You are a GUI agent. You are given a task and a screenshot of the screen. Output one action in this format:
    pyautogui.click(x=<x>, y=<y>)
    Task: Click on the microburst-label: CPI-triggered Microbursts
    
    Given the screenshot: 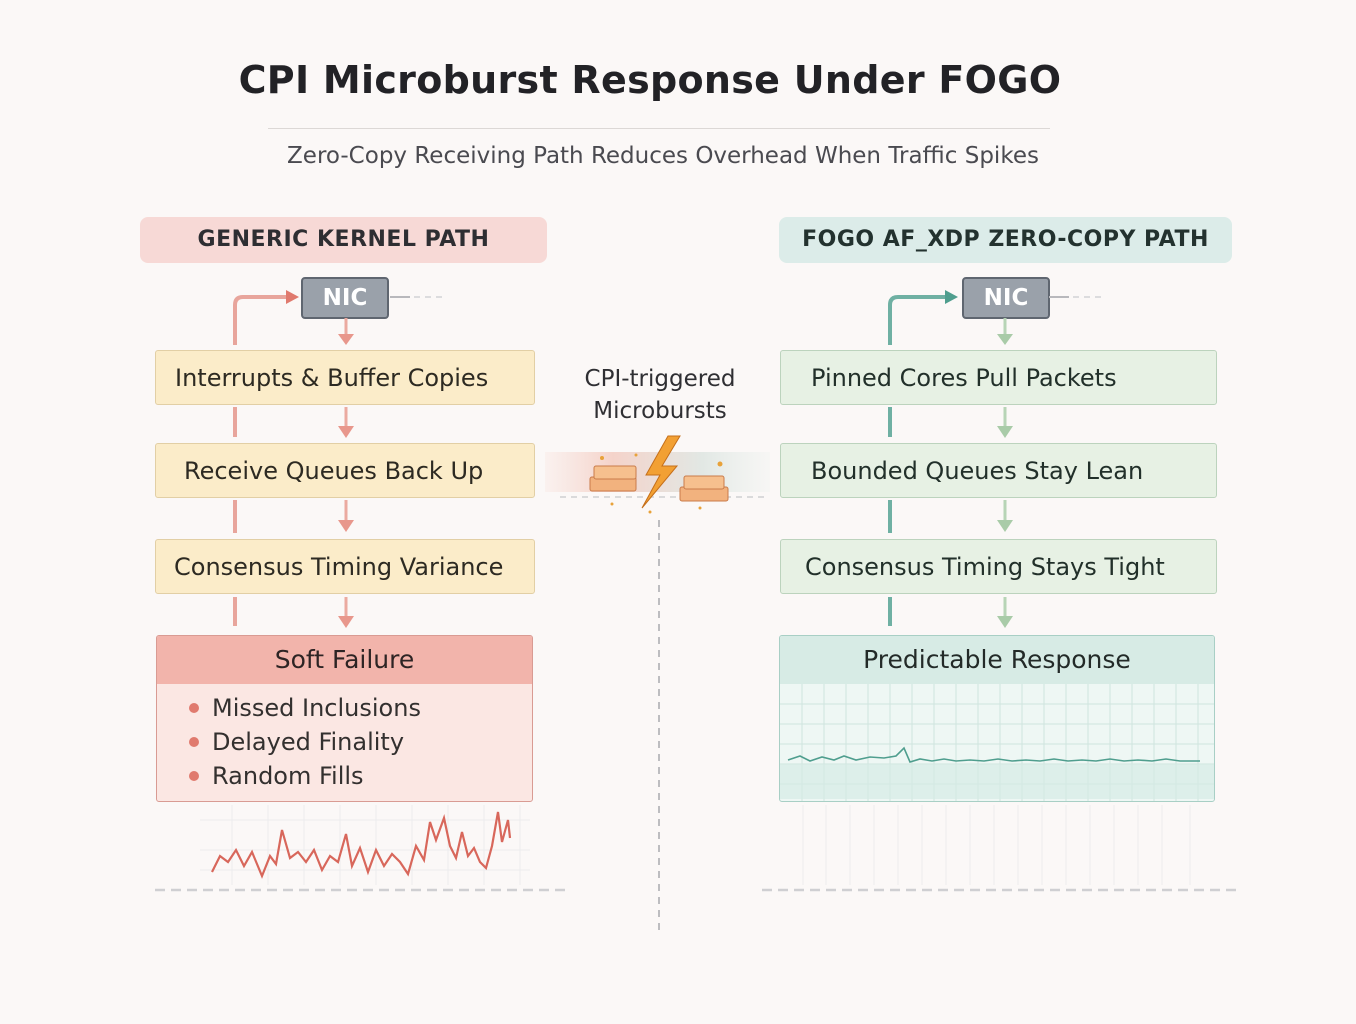 What is the action you would take?
    pyautogui.click(x=660, y=395)
    